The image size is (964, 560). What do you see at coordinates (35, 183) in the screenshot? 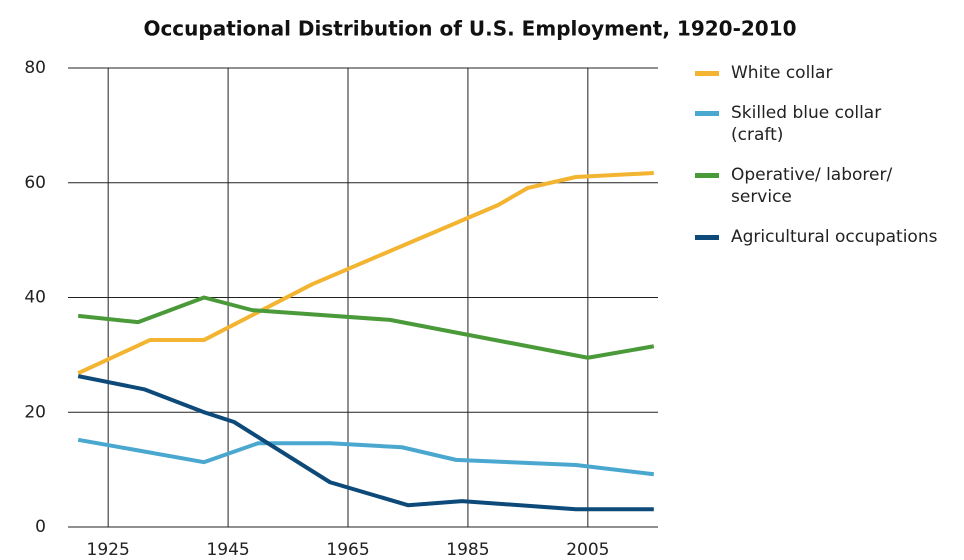
I see `y-tick-label: 60` at bounding box center [35, 183].